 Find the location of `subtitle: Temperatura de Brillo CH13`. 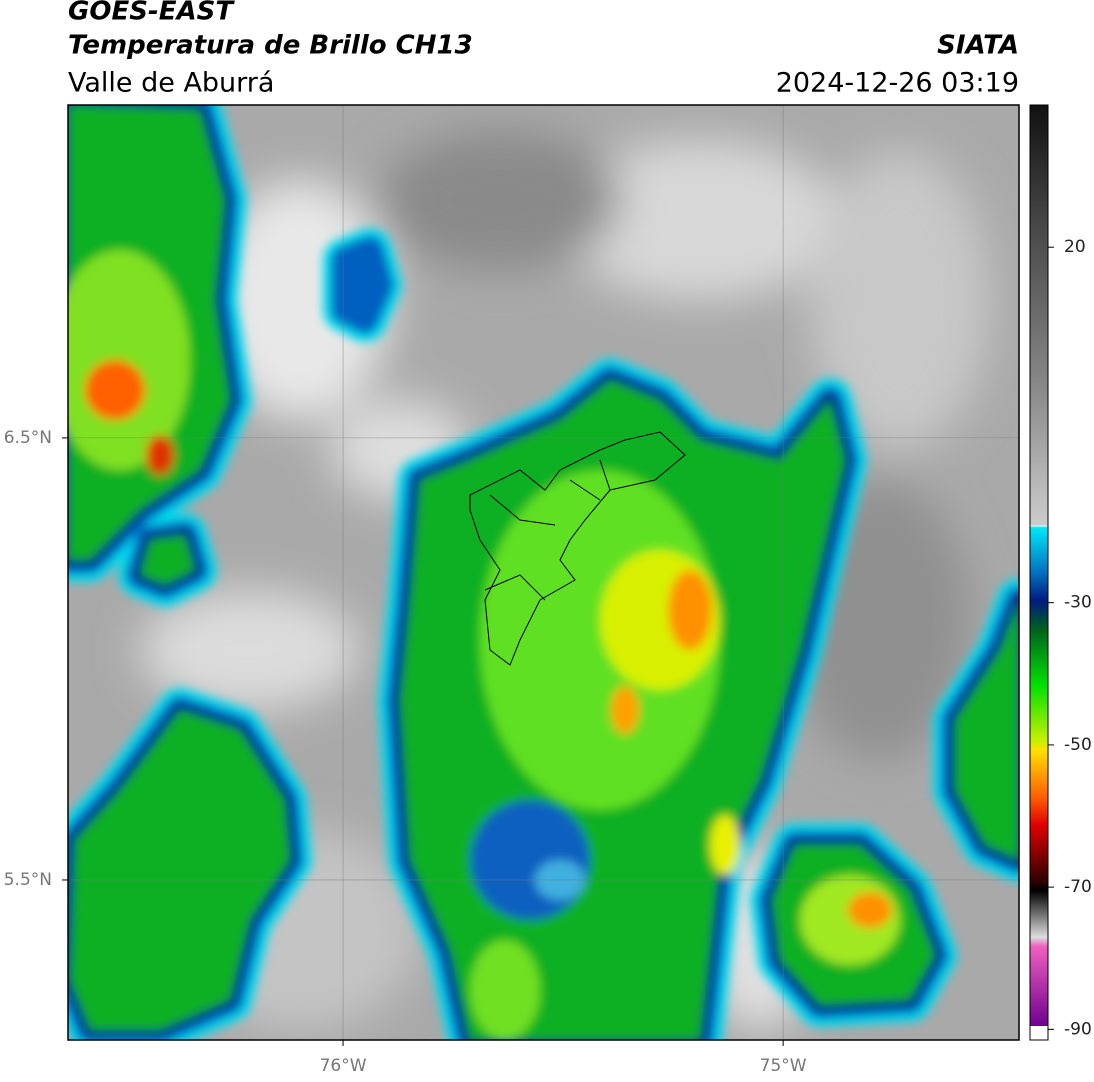

subtitle: Temperatura de Brillo CH13 is located at coordinates (270, 46).